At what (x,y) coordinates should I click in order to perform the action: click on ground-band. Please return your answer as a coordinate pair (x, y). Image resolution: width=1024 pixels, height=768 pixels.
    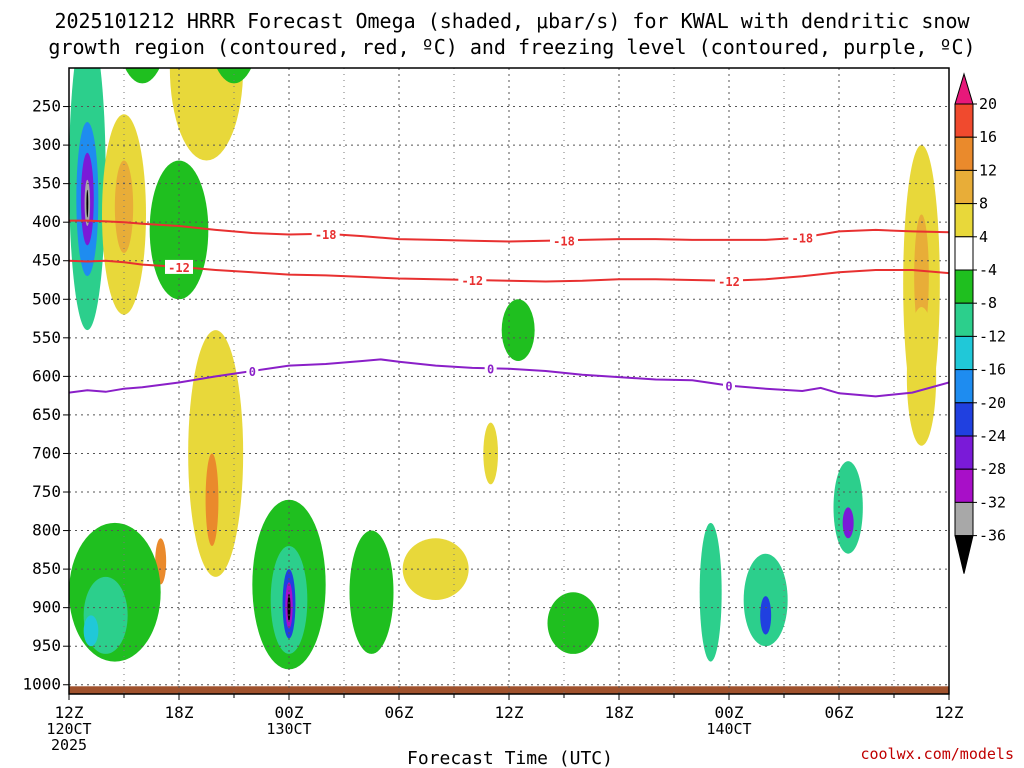
    Looking at the image, I should click on (509, 690).